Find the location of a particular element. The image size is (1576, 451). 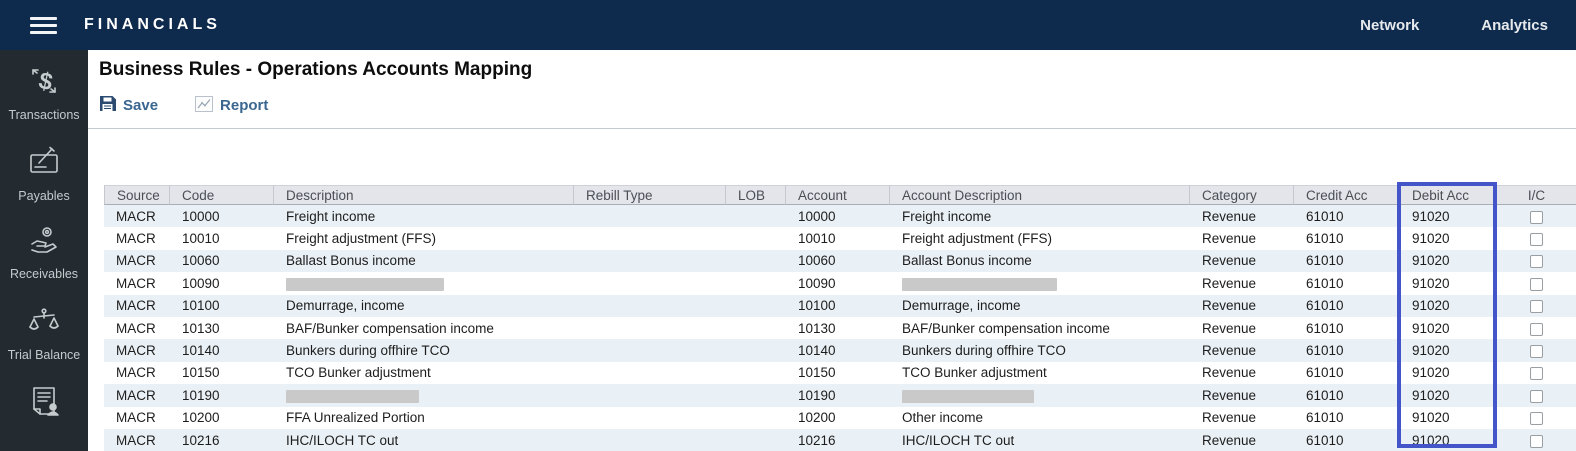

sidebar-item-payables: Payables is located at coordinates (44, 175).